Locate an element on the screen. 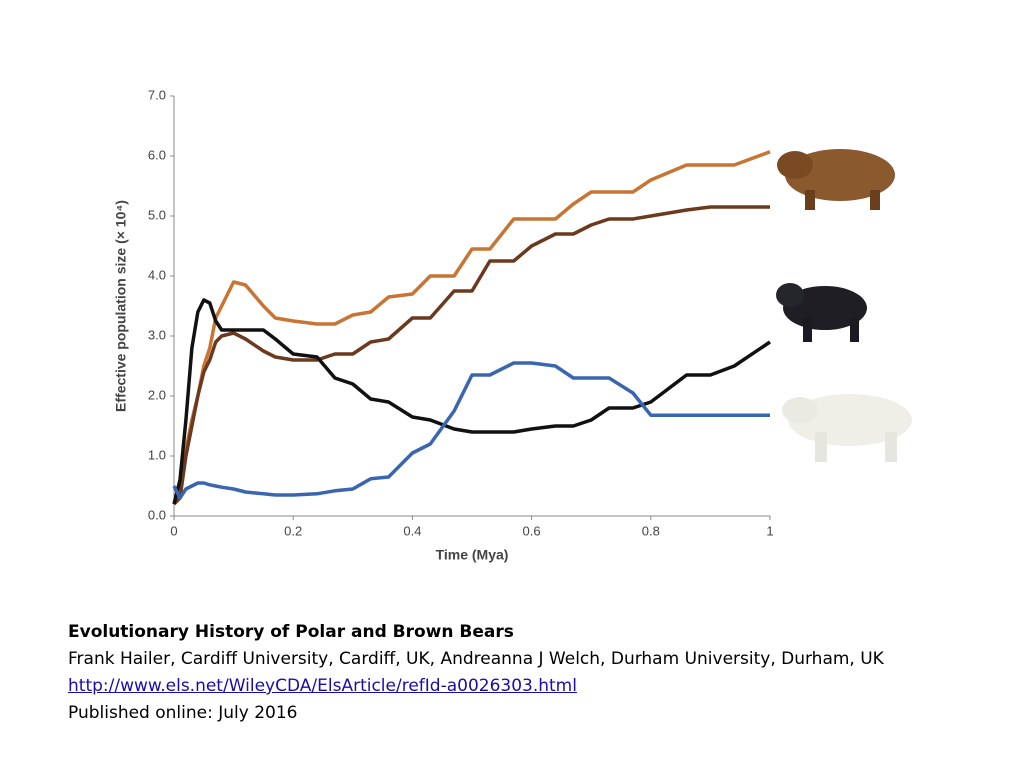 Image resolution: width=1024 pixels, height=768 pixels. x-tick-label: 0.6 is located at coordinates (532, 530).